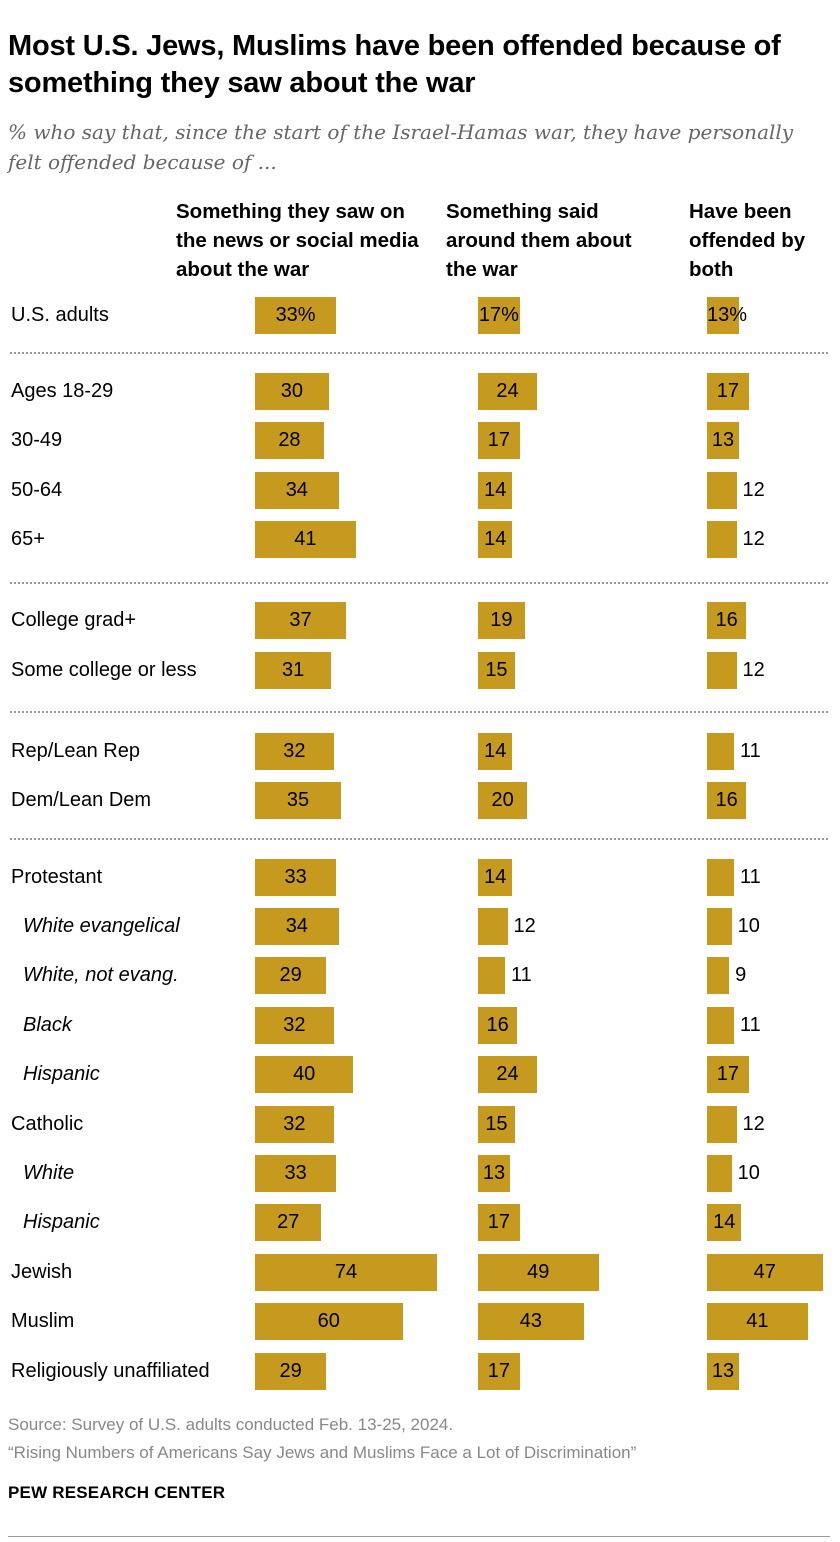  I want to click on value-label-protestant-col3: 11, so click(750, 877).